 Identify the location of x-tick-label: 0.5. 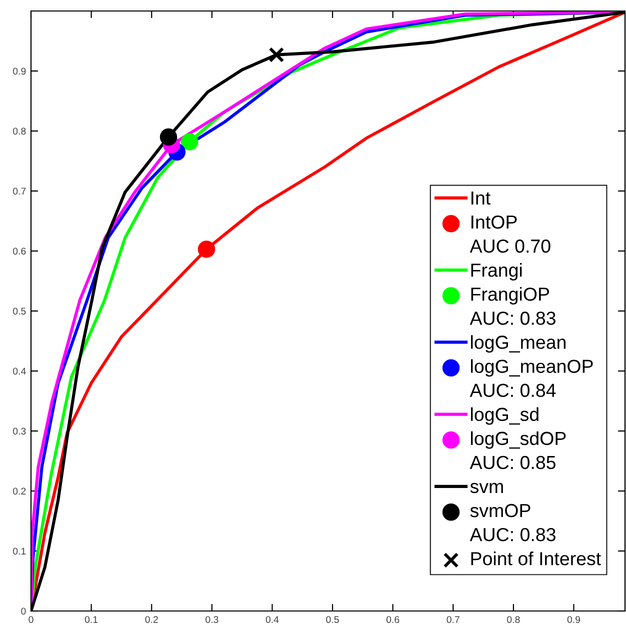
(332, 619).